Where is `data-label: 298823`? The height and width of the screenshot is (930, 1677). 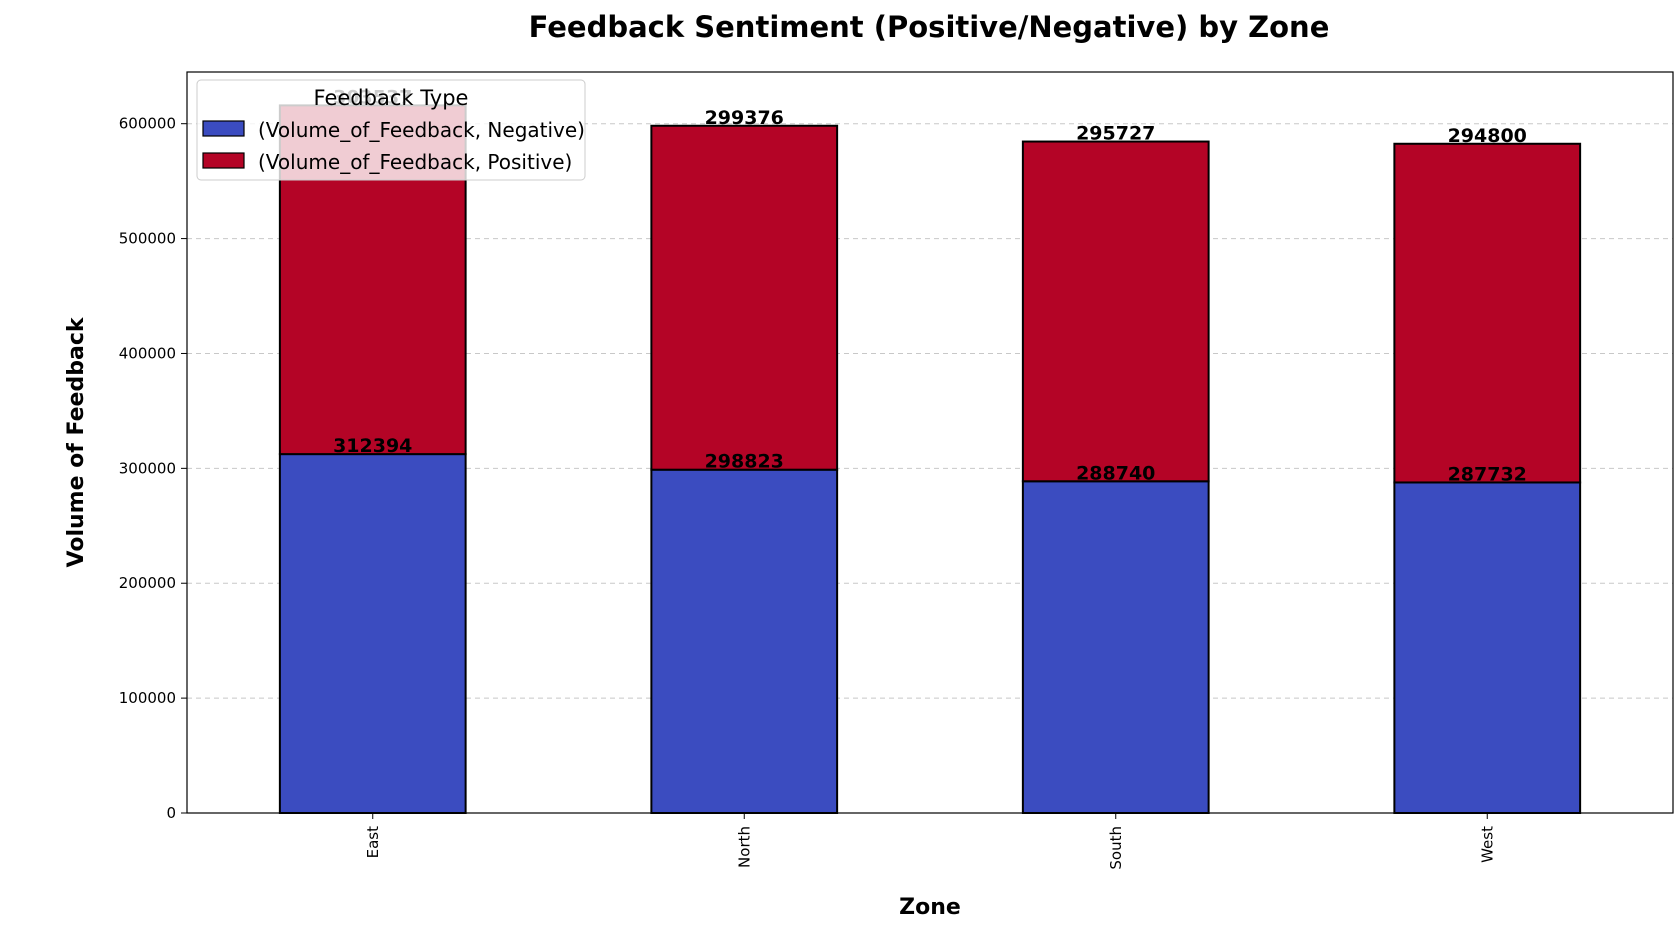
data-label: 298823 is located at coordinates (744, 462).